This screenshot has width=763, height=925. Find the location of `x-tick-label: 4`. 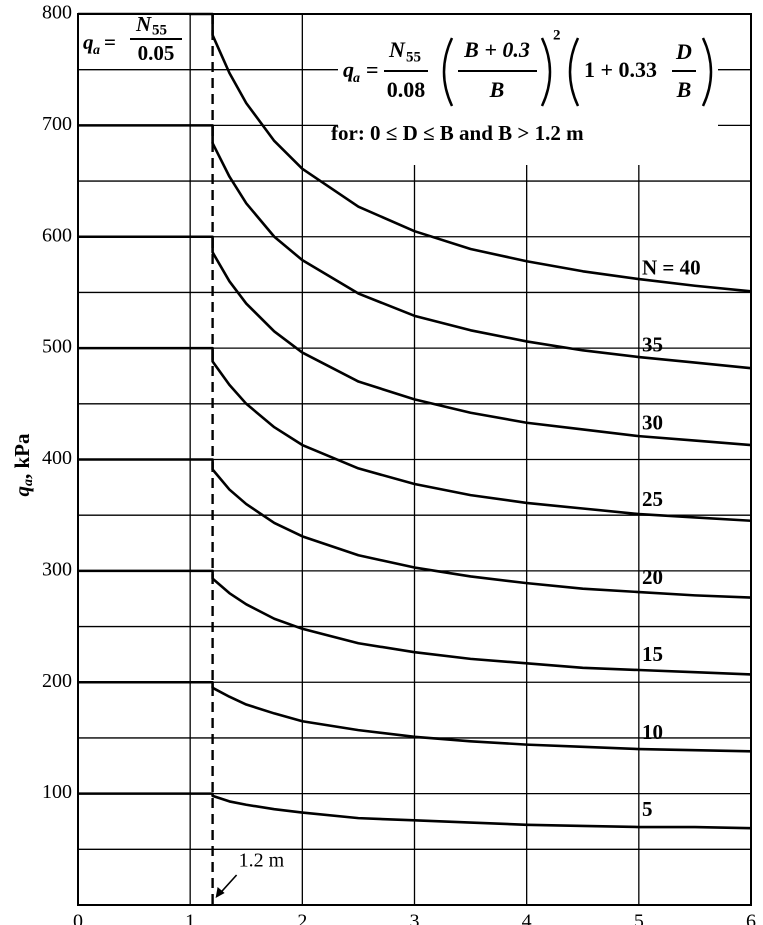

x-tick-label: 4 is located at coordinates (527, 918).